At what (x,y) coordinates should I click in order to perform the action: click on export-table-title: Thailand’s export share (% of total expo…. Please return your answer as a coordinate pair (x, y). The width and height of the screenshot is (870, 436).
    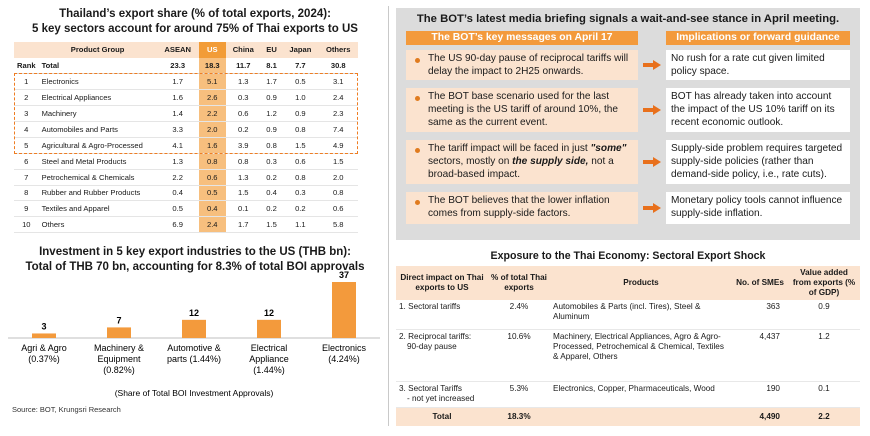
    Looking at the image, I should click on (195, 22).